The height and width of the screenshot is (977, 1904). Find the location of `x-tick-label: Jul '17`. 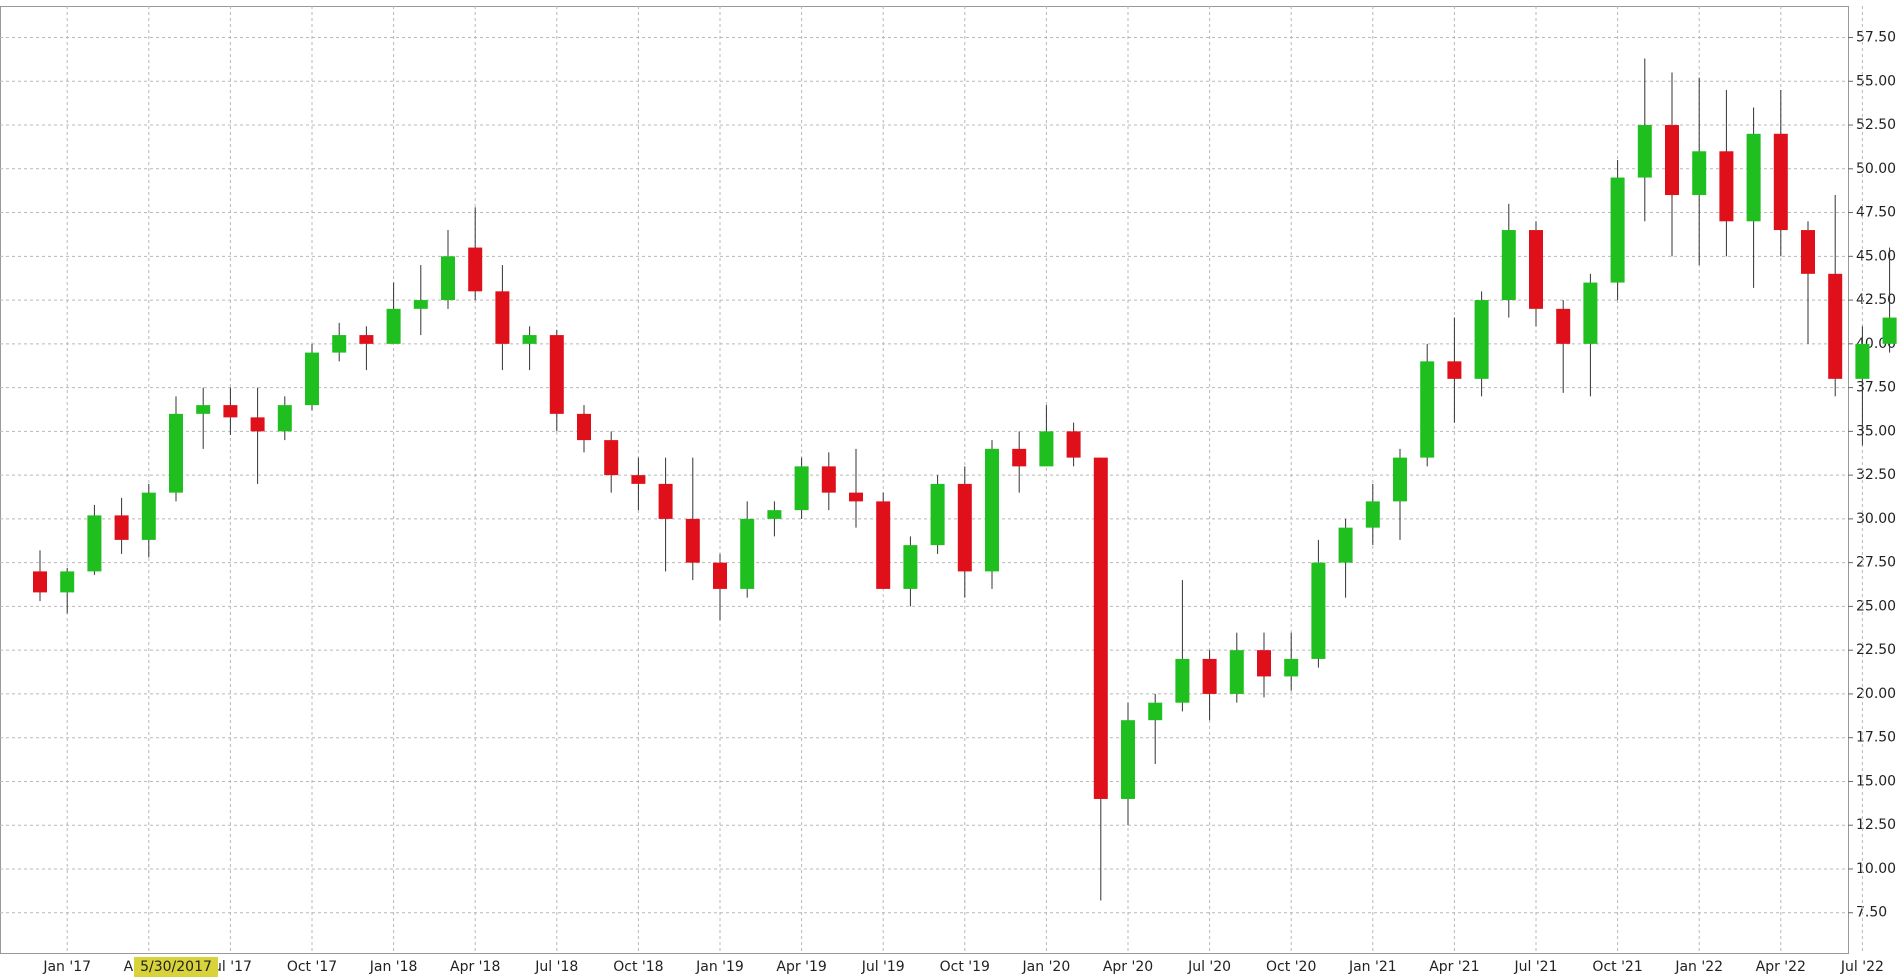

x-tick-label: Jul '17 is located at coordinates (230, 967).